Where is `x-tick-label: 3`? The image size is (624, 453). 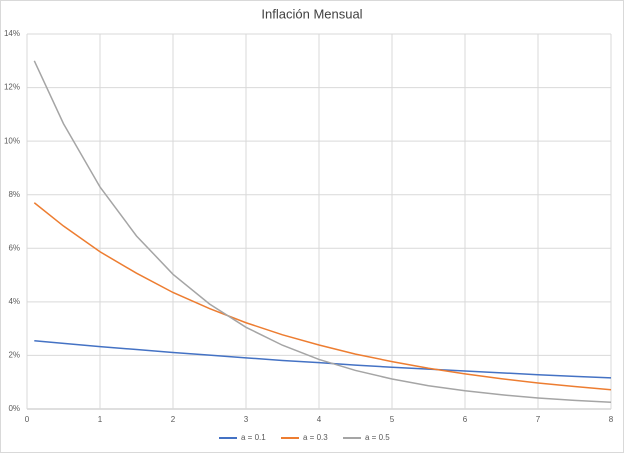
x-tick-label: 3 is located at coordinates (246, 419).